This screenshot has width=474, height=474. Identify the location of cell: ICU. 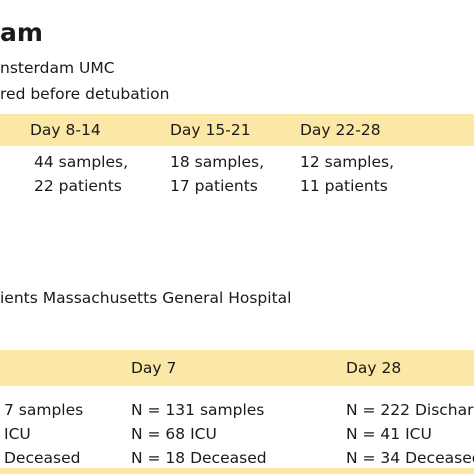
(17, 434).